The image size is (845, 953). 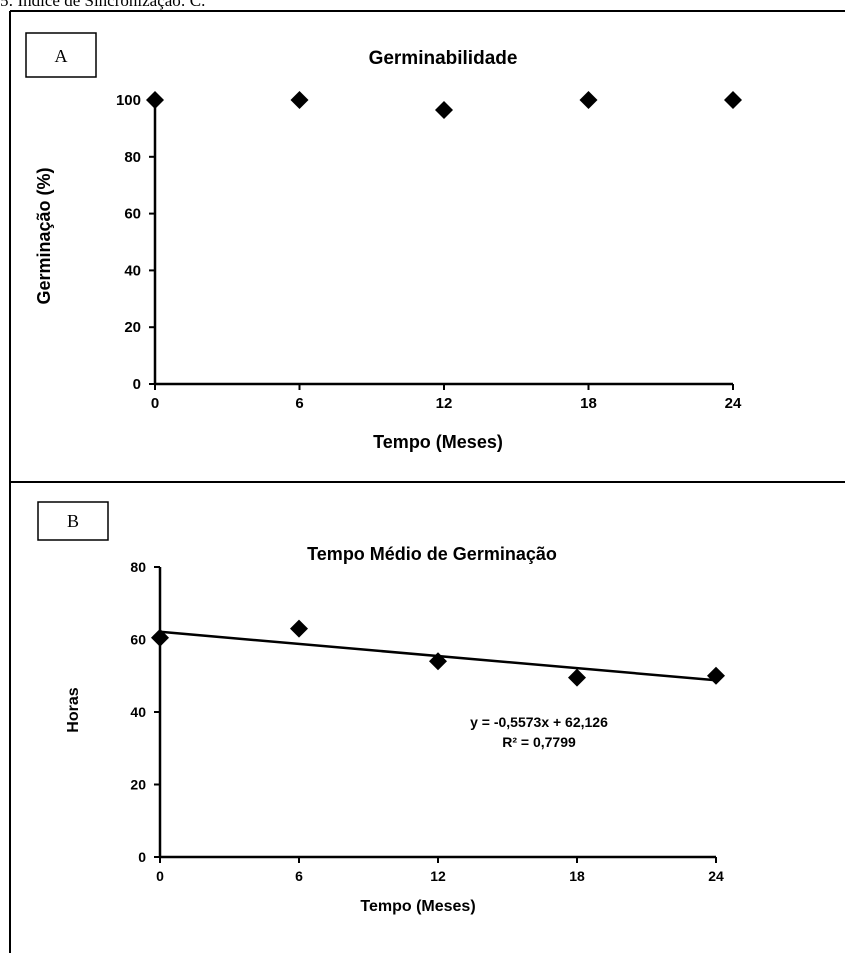 I want to click on trendline-equation: R² = 0,7799, so click(x=539, y=742).